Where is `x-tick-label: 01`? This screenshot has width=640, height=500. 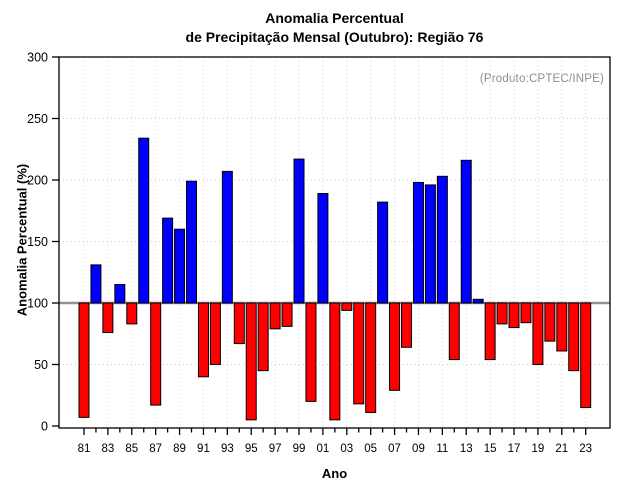 x-tick-label: 01 is located at coordinates (323, 449).